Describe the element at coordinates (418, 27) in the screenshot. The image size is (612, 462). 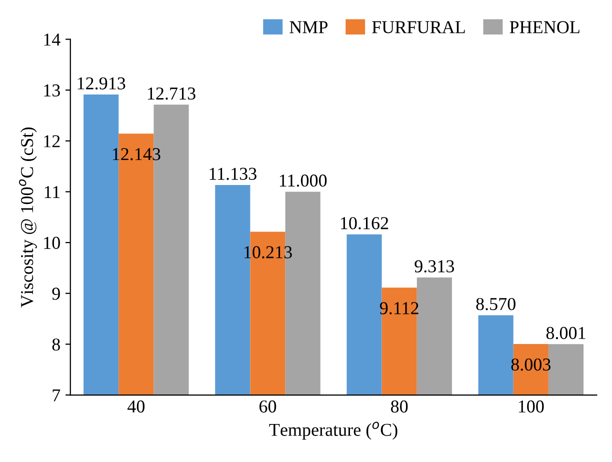
I see `legend-label: FURFURAL` at that location.